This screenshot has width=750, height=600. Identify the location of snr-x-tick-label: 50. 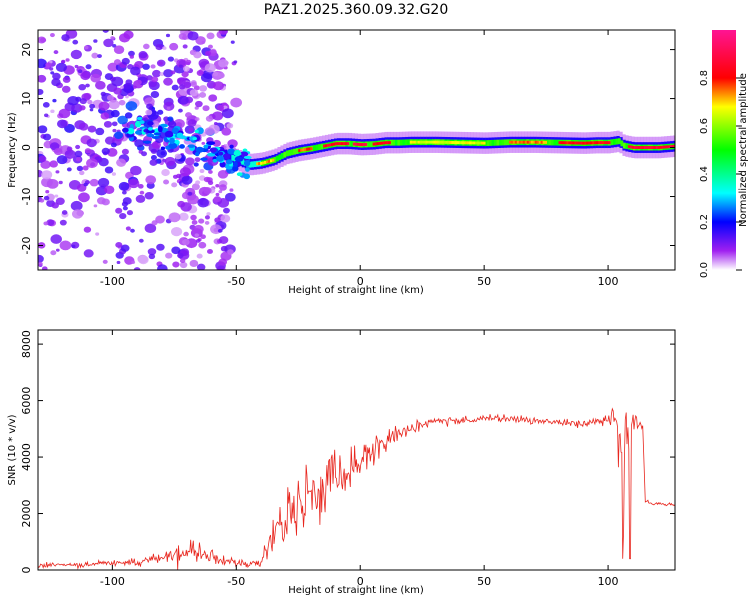
(484, 581).